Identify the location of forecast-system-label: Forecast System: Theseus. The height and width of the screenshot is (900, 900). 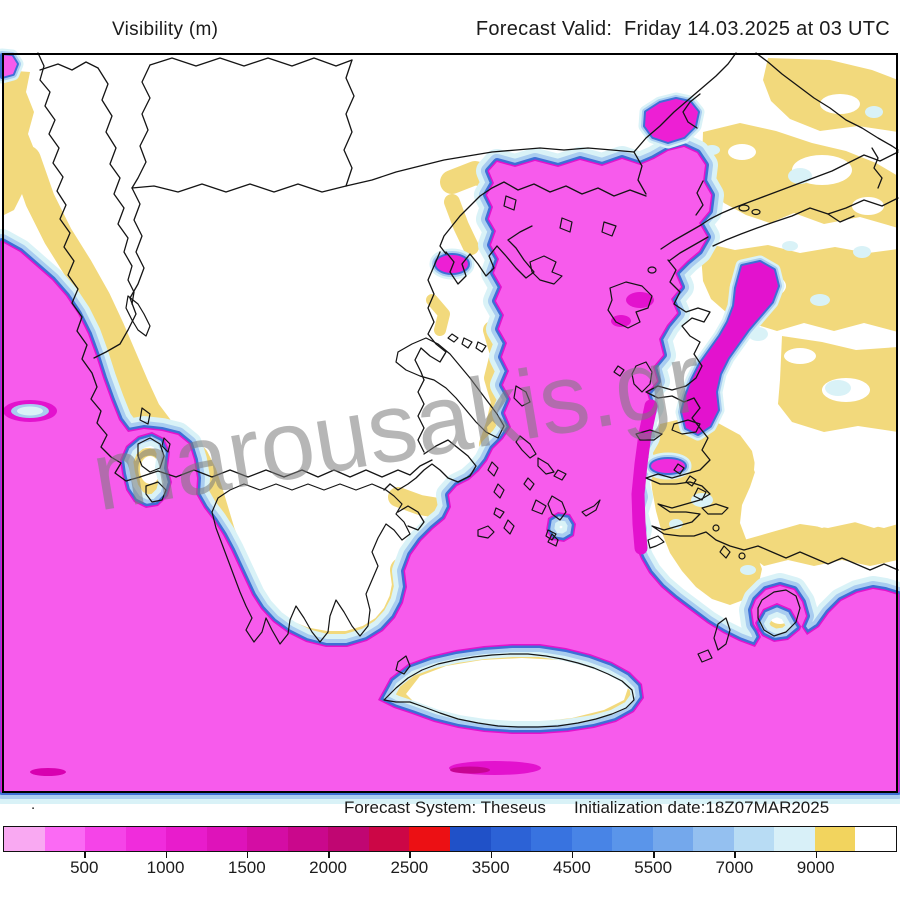
(445, 807).